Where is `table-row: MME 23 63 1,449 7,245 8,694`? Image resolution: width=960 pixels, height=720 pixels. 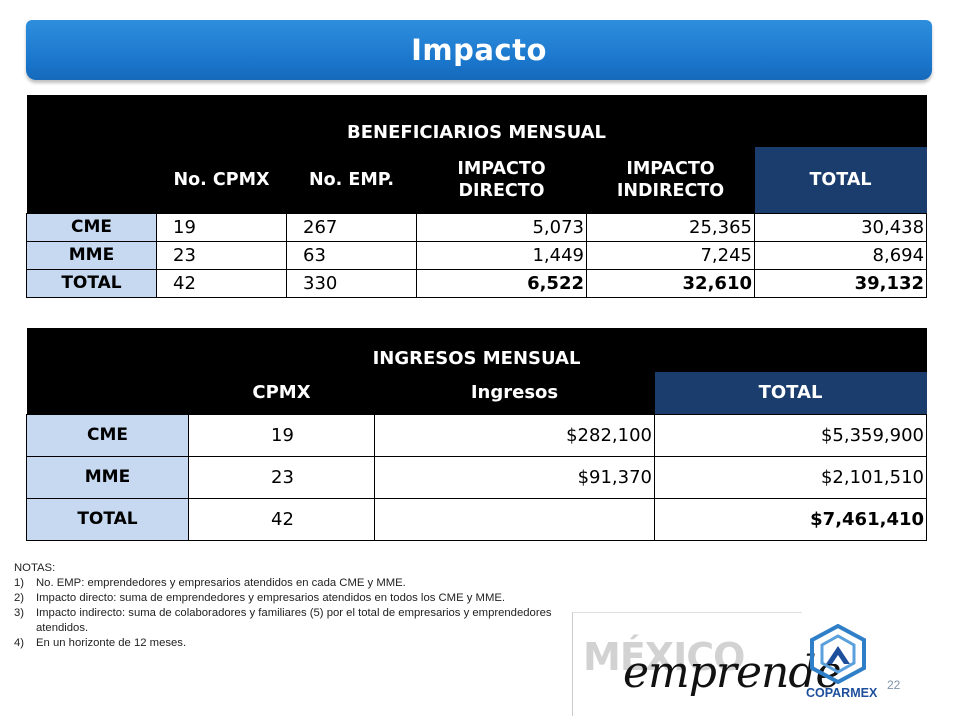 table-row: MME 23 63 1,449 7,245 8,694 is located at coordinates (477, 255).